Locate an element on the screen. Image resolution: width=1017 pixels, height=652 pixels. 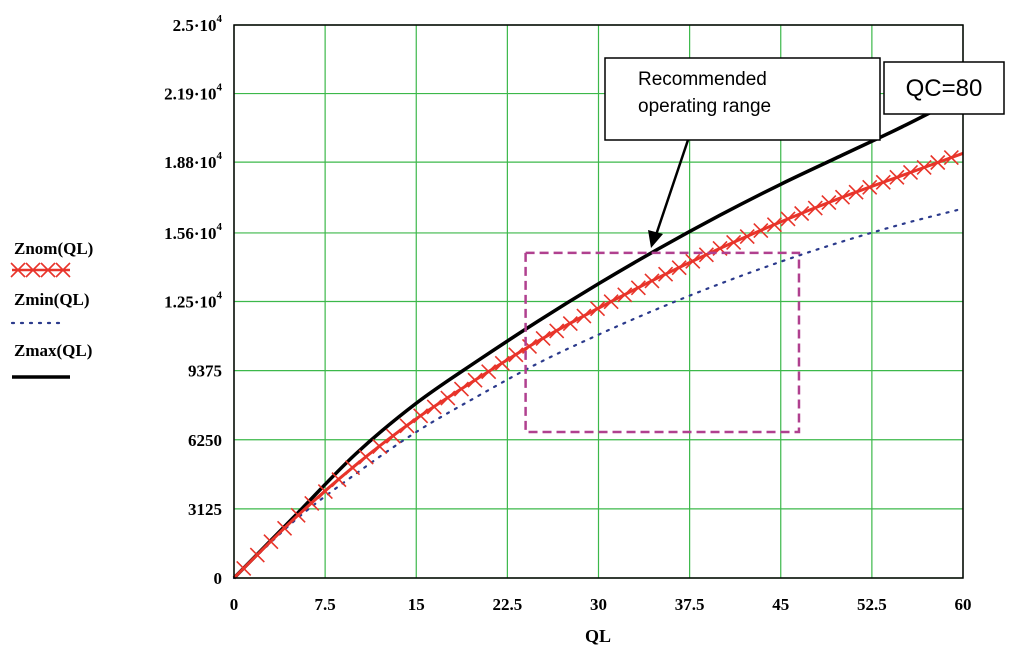
x-tick-label-6: 45 is located at coordinates (780, 604).